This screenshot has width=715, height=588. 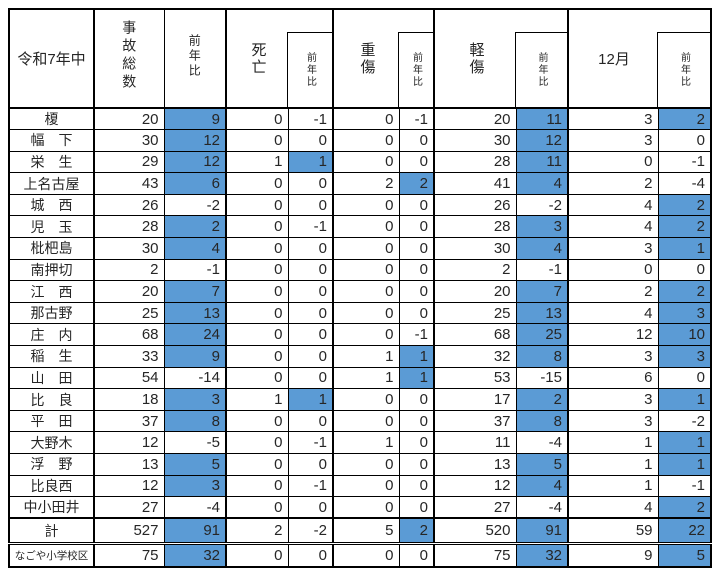 I want to click on nagoya-elementary-row: なごや小学校区 75 32 0 0 0 0 75 32 9 5, so click(x=360, y=555).